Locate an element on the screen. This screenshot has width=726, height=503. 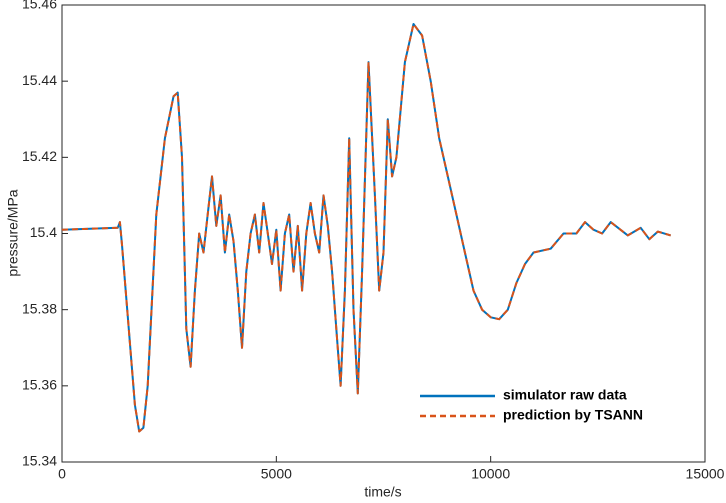
y-tick-label: 15.38 is located at coordinates (39, 308).